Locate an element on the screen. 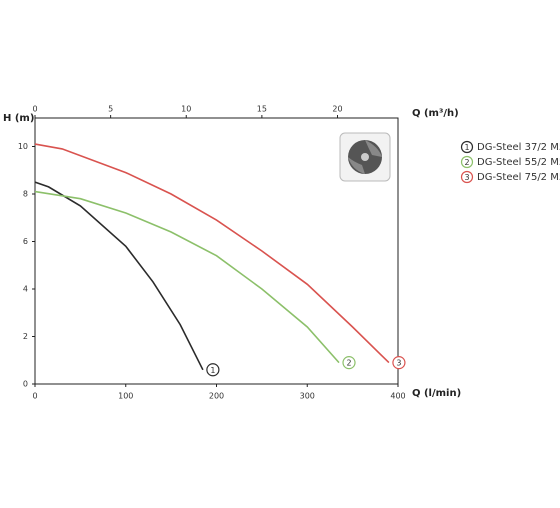 The height and width of the screenshot is (508, 560). curve-badge-label: 2 is located at coordinates (348, 363).